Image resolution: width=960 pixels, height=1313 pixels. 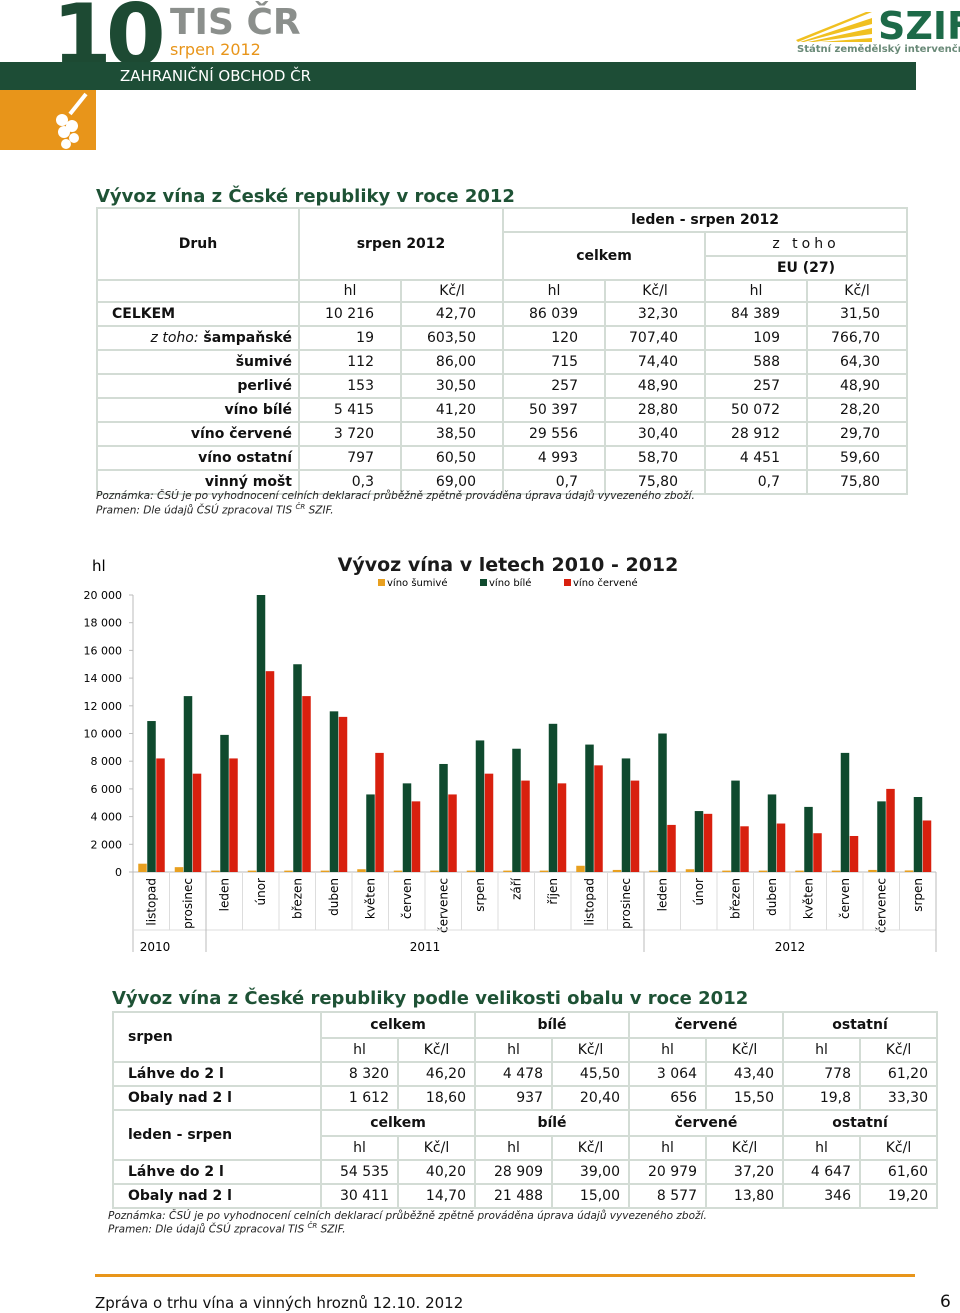 I want to click on value: 75,80, so click(x=857, y=482).